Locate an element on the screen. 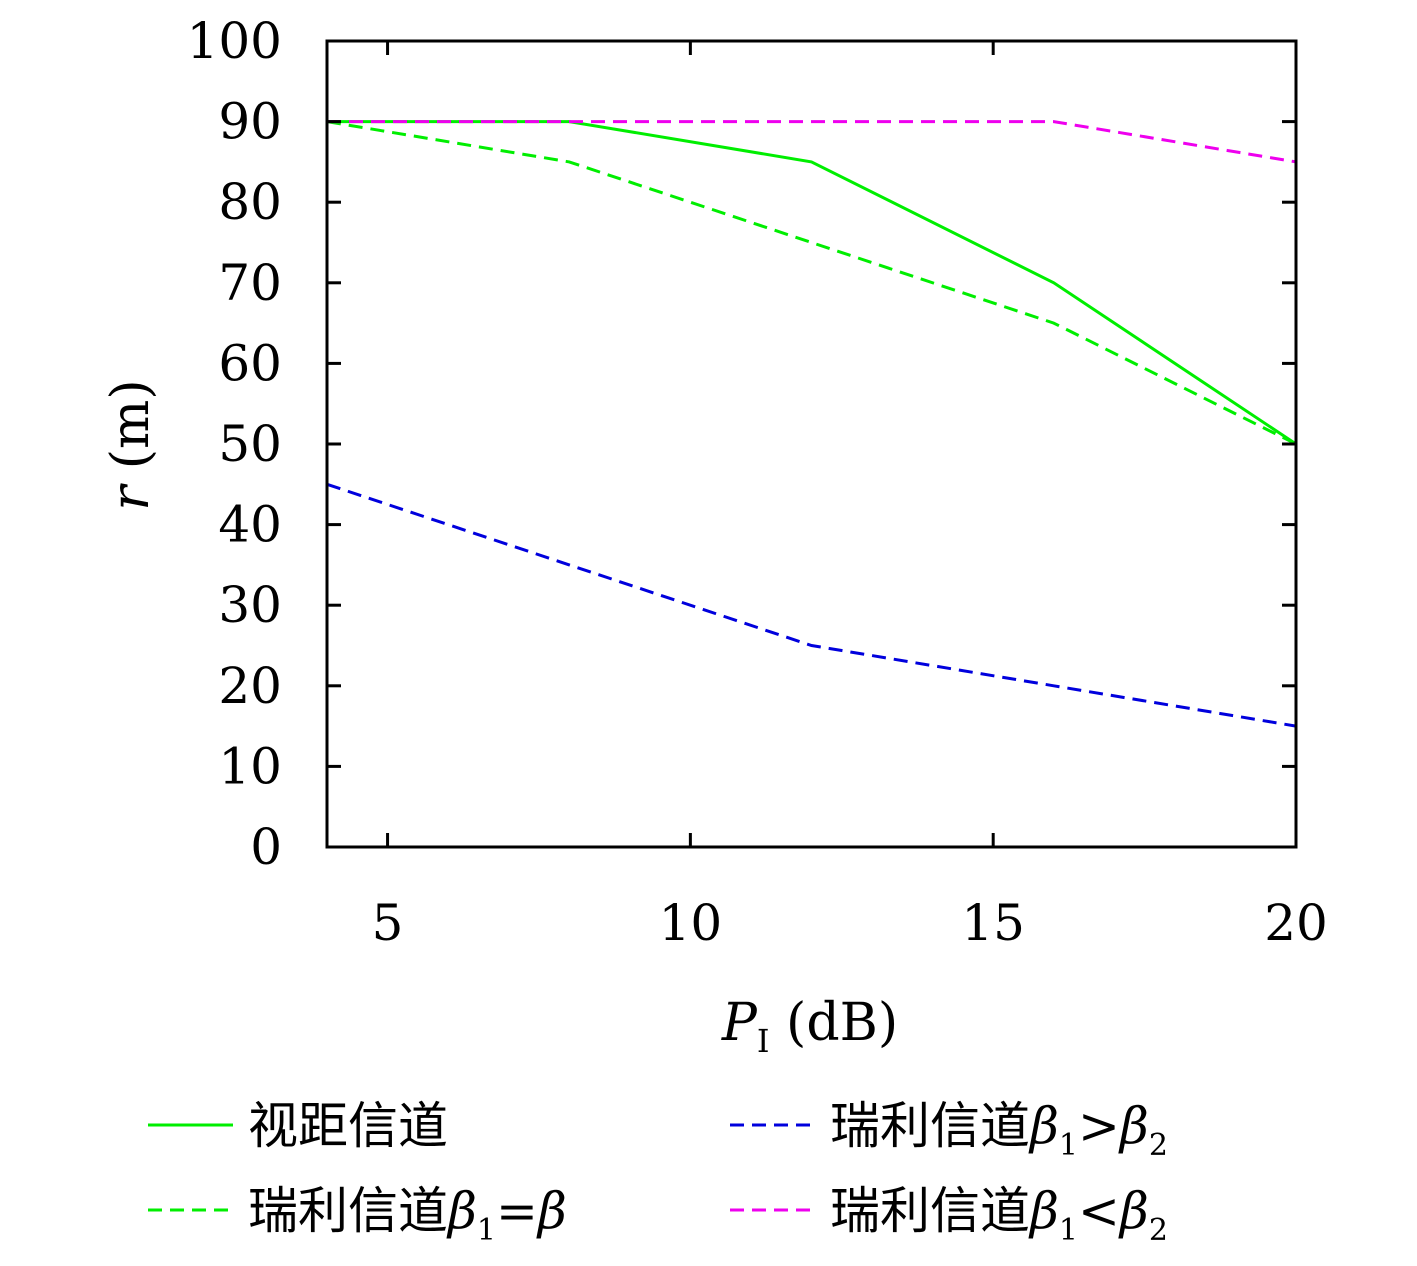 This screenshot has height=1266, width=1417. series-line-rayleigh-gt is located at coordinates (811, 605).